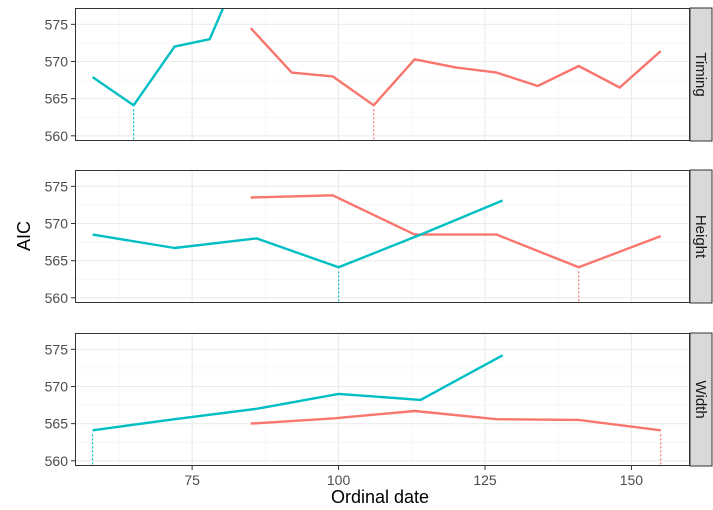 This screenshot has height=510, width=713. I want to click on x-axis: 75 100 125 150, so click(413, 477).